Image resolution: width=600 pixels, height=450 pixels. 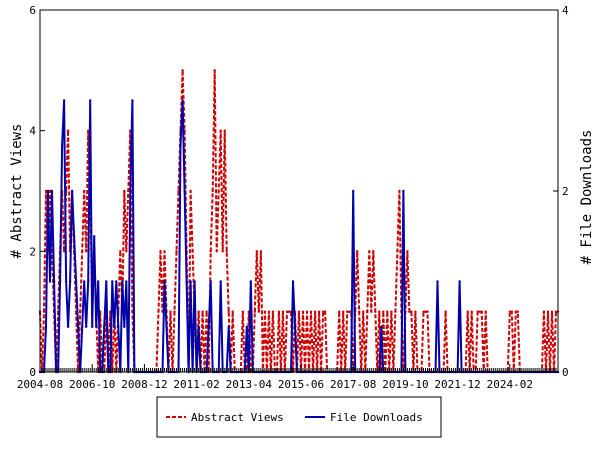 I want to click on x-tick-label: 2013-04, so click(x=249, y=384).